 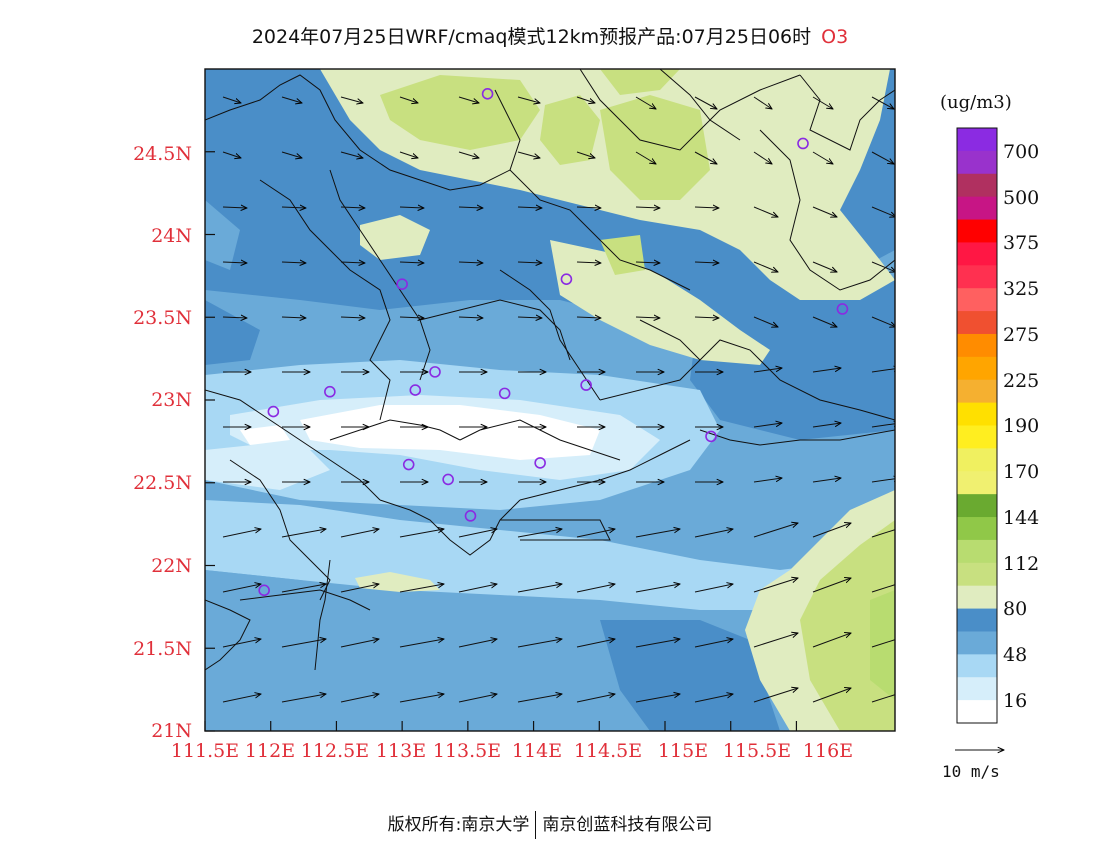 I want to click on colorbar-tick: 80, so click(x=1015, y=609).